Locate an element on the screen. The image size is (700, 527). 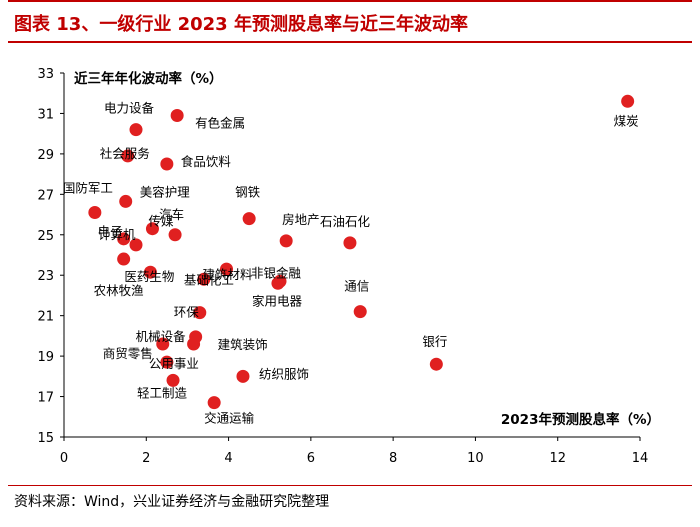
point-label: 机械设备 is located at coordinates (161, 336).